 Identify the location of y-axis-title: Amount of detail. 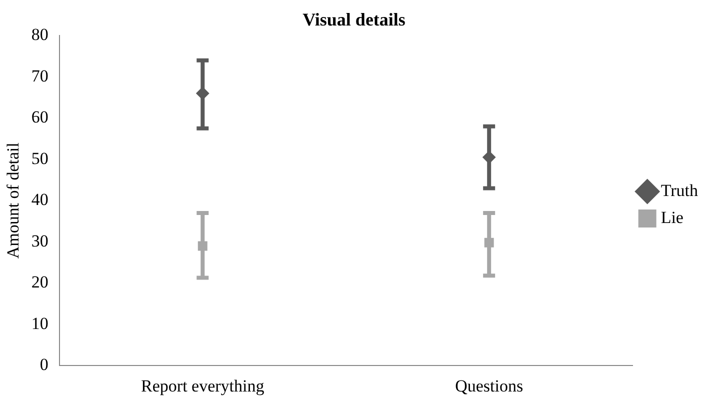
(13, 200).